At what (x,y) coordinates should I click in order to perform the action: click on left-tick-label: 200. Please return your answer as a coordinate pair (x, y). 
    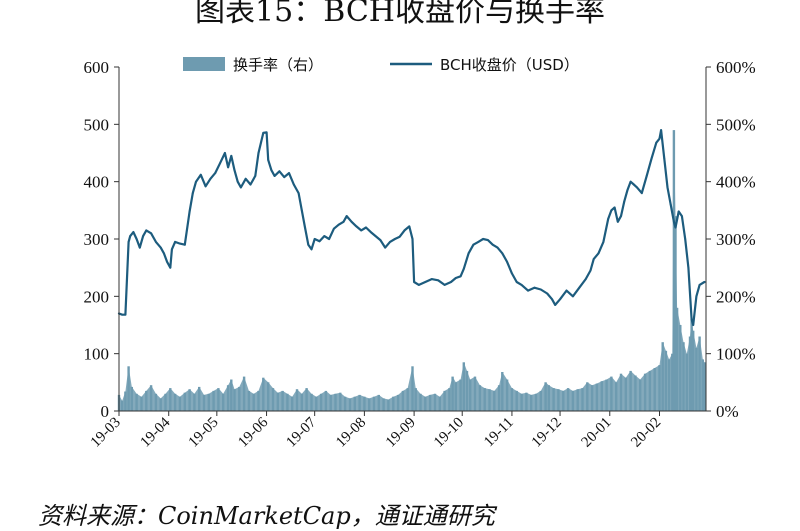
    Looking at the image, I should click on (97, 296).